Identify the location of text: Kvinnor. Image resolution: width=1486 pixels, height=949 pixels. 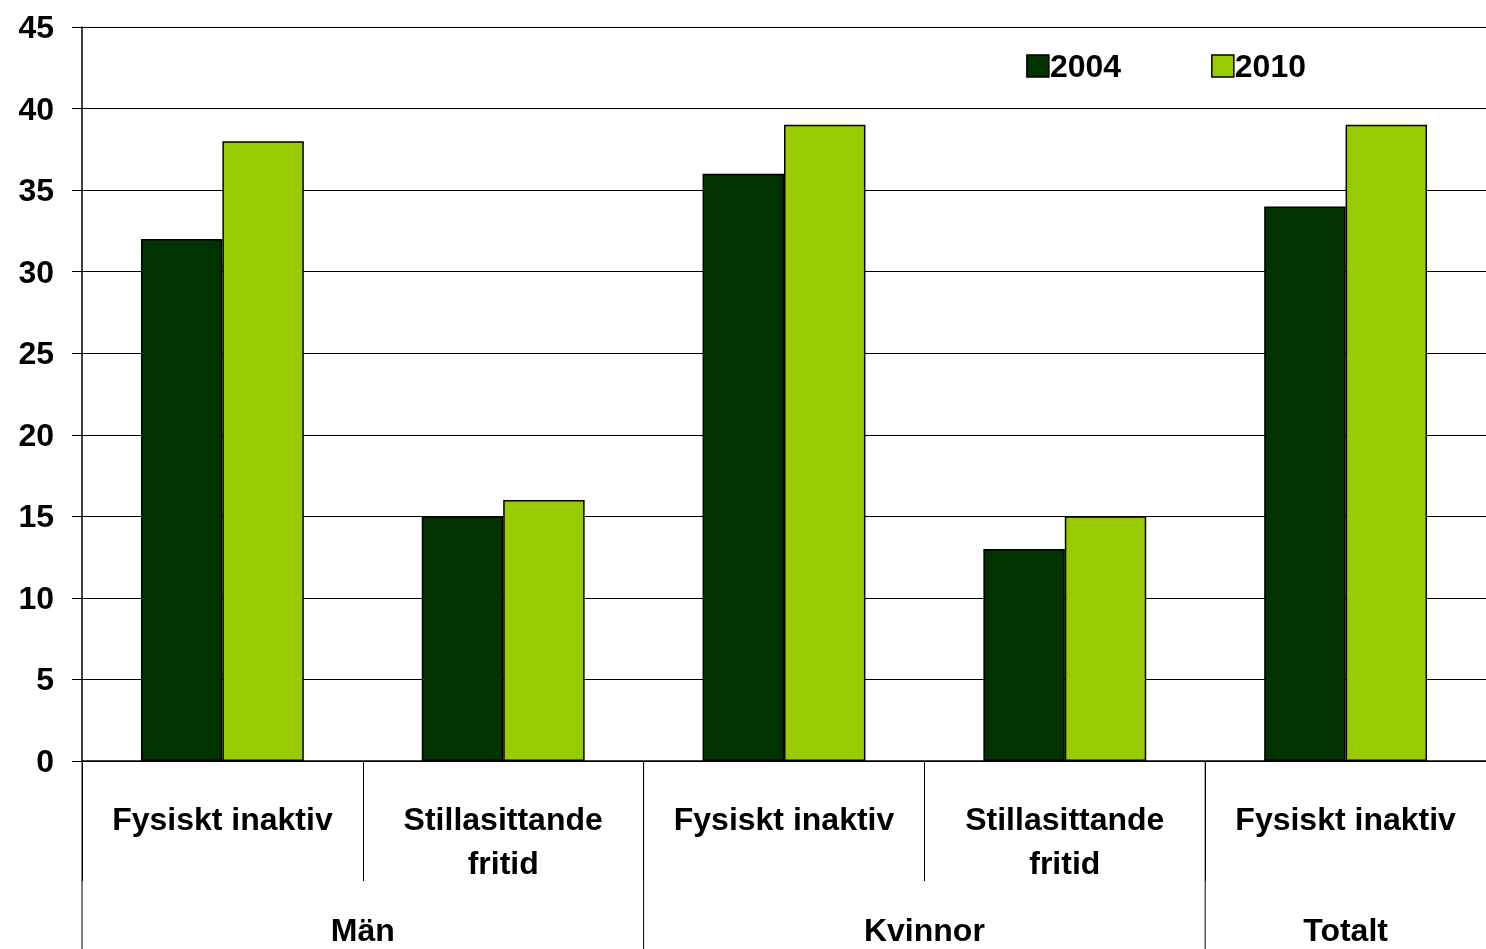
(924, 930).